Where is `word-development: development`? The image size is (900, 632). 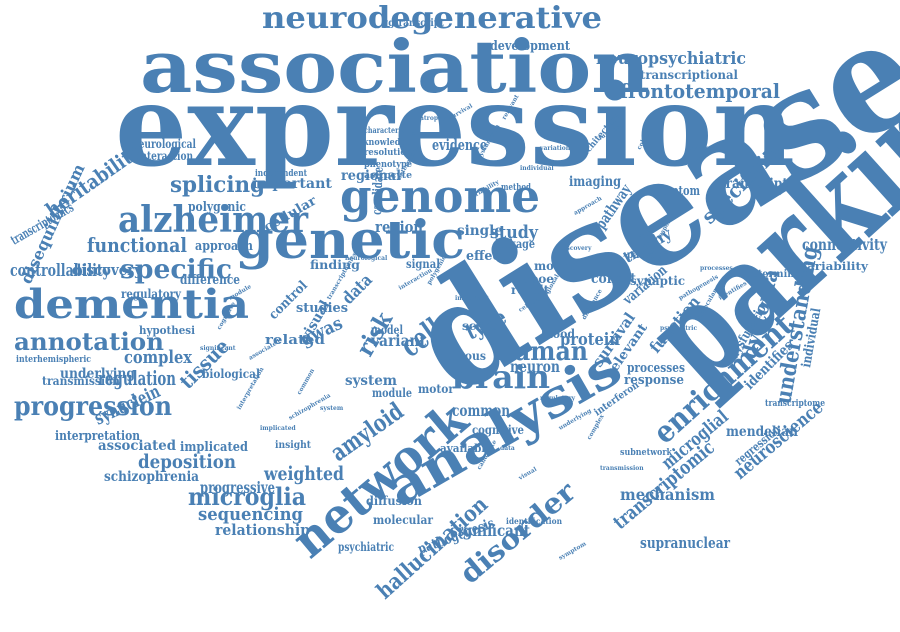
word-development: development is located at coordinates (530, 46).